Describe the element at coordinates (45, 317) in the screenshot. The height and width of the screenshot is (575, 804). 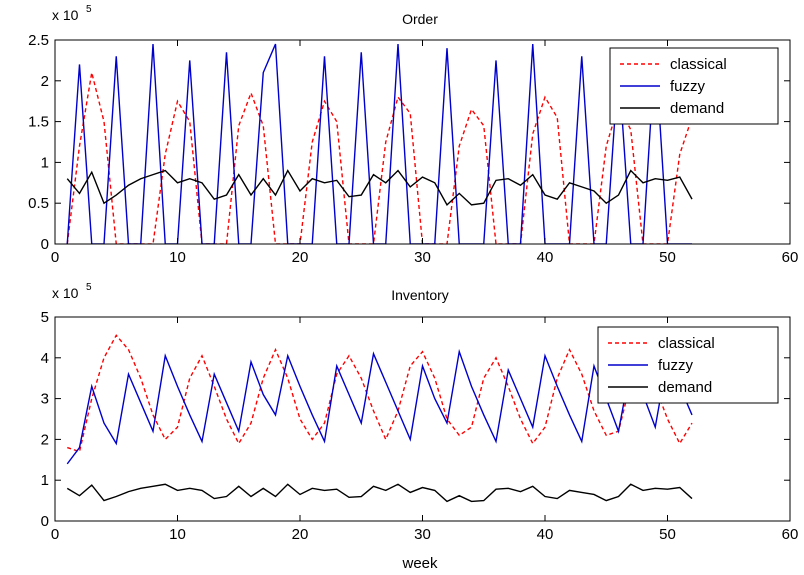
I see `y-tick-label: 5` at that location.